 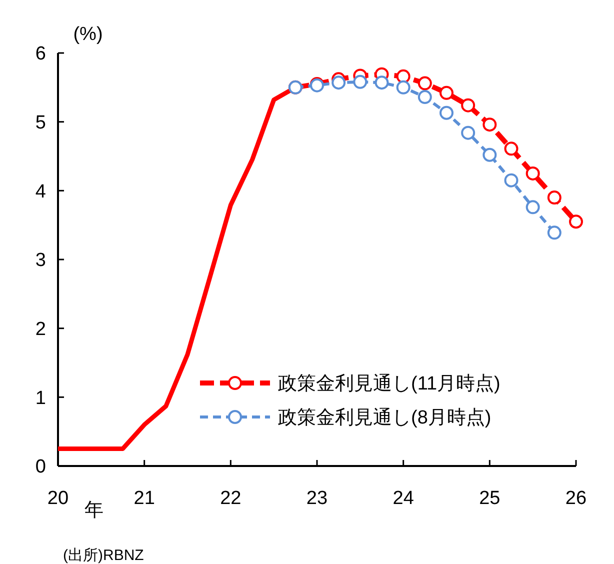 What do you see at coordinates (389, 384) in the screenshot?
I see `legend-label: 政策金利見通し(11月時点)` at bounding box center [389, 384].